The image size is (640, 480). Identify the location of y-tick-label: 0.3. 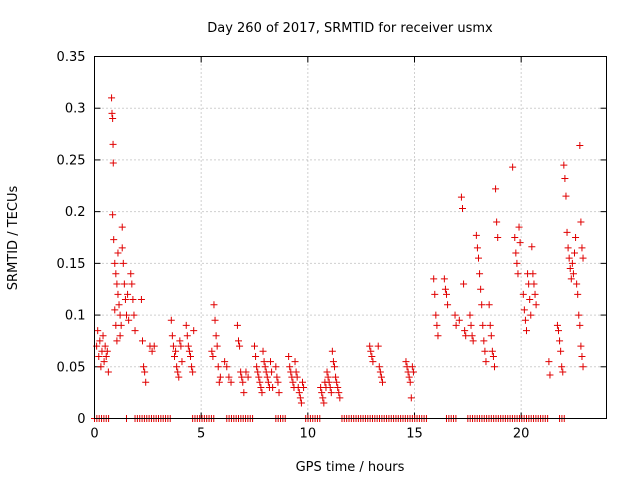
(75, 109).